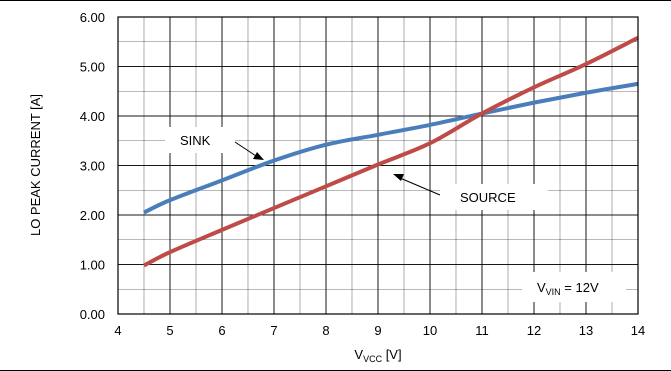  I want to click on x-axis-title-suffix: [V], so click(392, 354).